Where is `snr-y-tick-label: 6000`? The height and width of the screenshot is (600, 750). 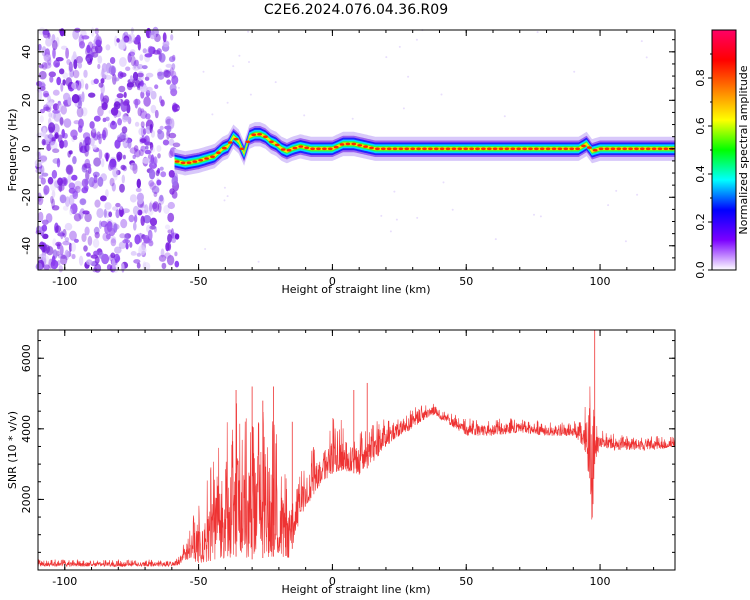
snr-y-tick-label: 6000 is located at coordinates (26, 358).